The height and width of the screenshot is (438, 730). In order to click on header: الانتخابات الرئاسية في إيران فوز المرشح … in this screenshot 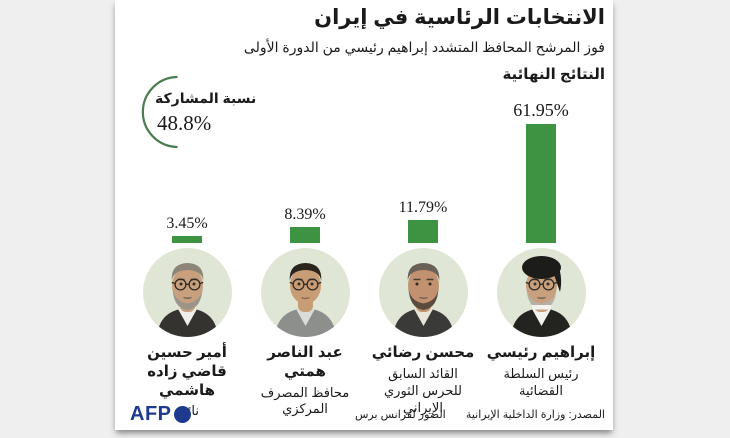, I will do `click(366, 44)`.